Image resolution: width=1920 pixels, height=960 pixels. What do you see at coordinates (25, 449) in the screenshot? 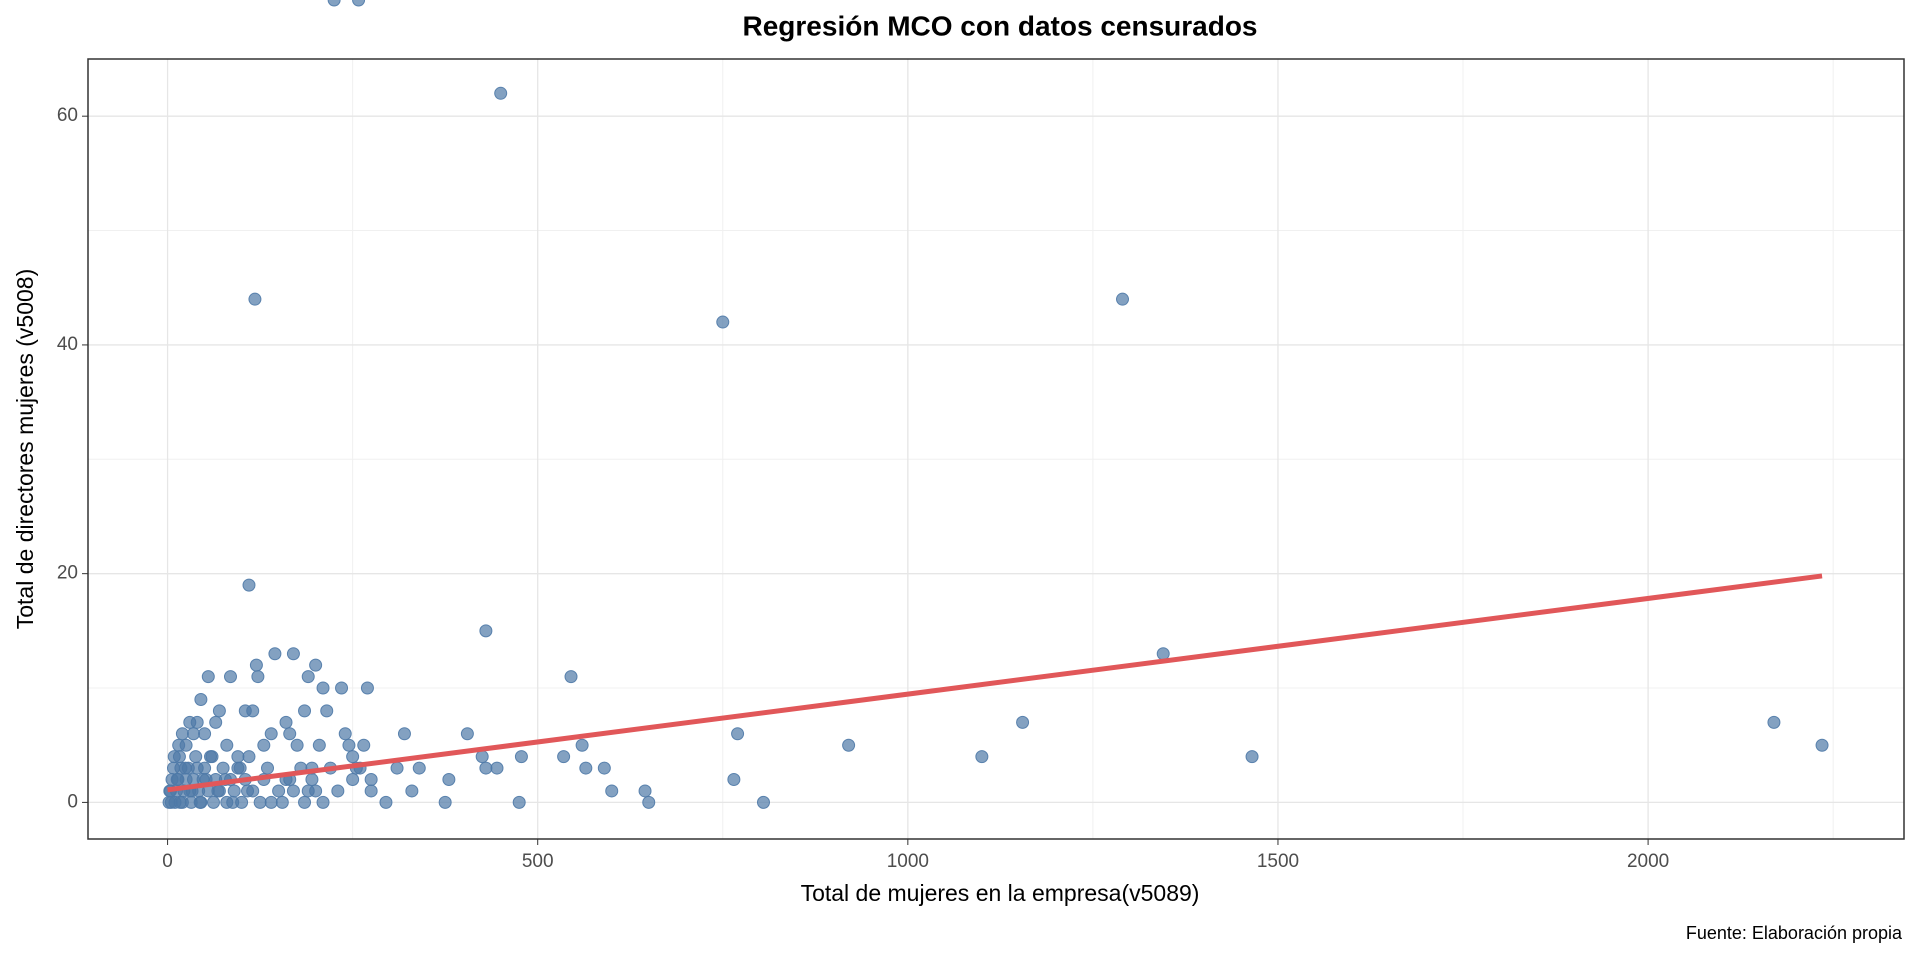
I see `y-axis-title: Total de directores mujeres (v5008)` at bounding box center [25, 449].